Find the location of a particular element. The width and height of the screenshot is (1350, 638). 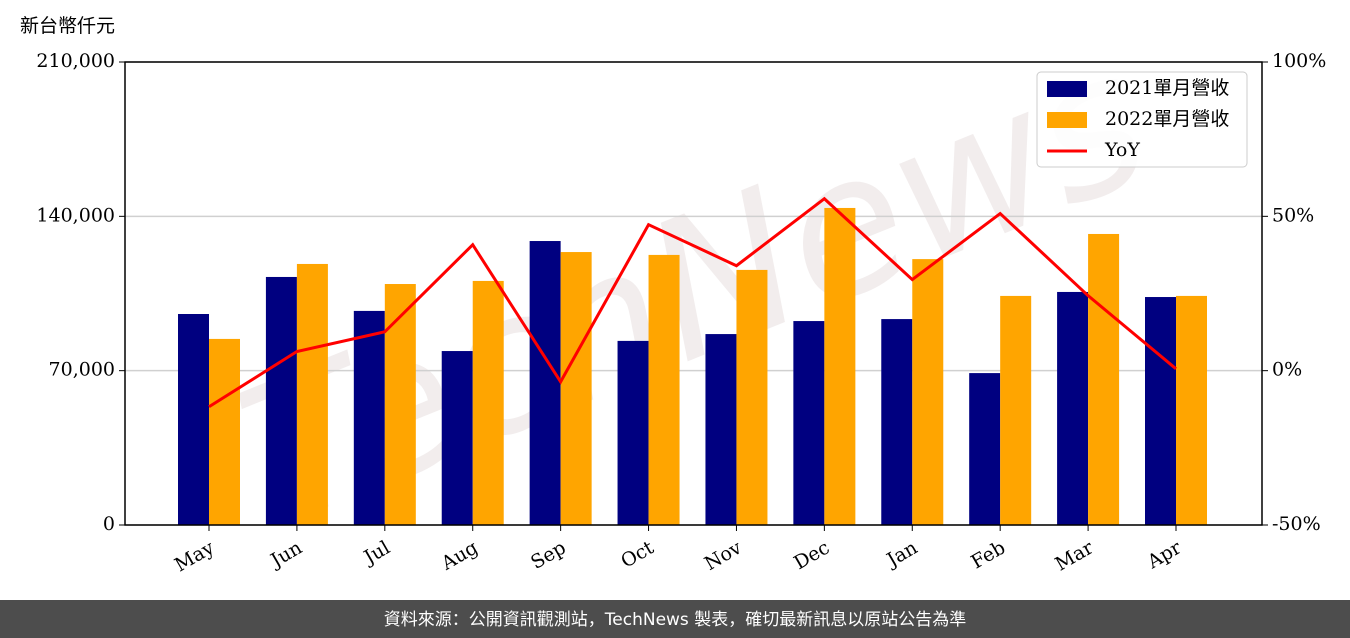

y2-tick-label: 50% is located at coordinates (1293, 215).